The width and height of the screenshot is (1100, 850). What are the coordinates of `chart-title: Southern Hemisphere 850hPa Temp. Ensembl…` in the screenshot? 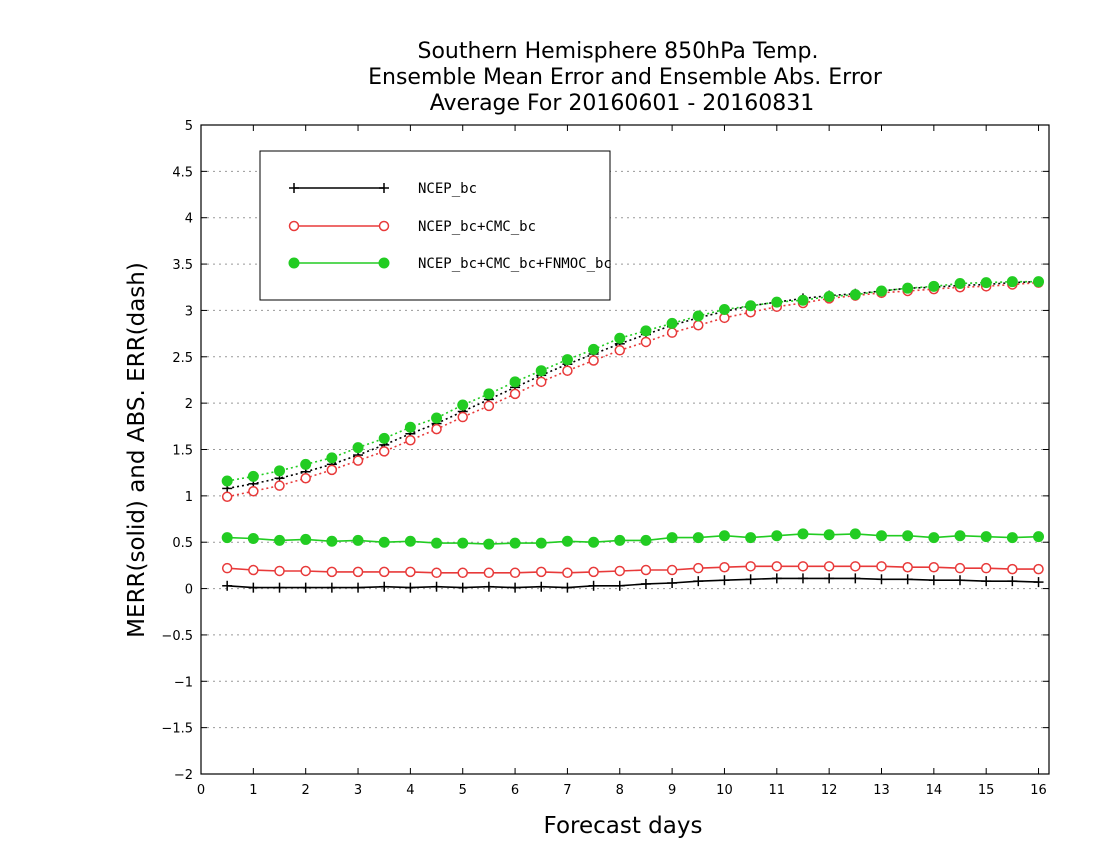 It's located at (625, 77).